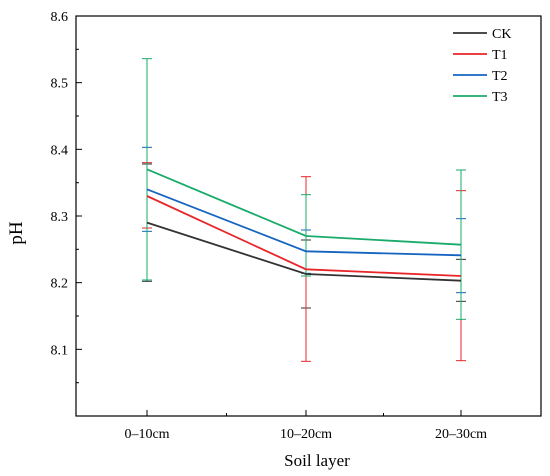 The height and width of the screenshot is (476, 550). Describe the element at coordinates (500, 76) in the screenshot. I see `legend-label-t2: T2` at that location.